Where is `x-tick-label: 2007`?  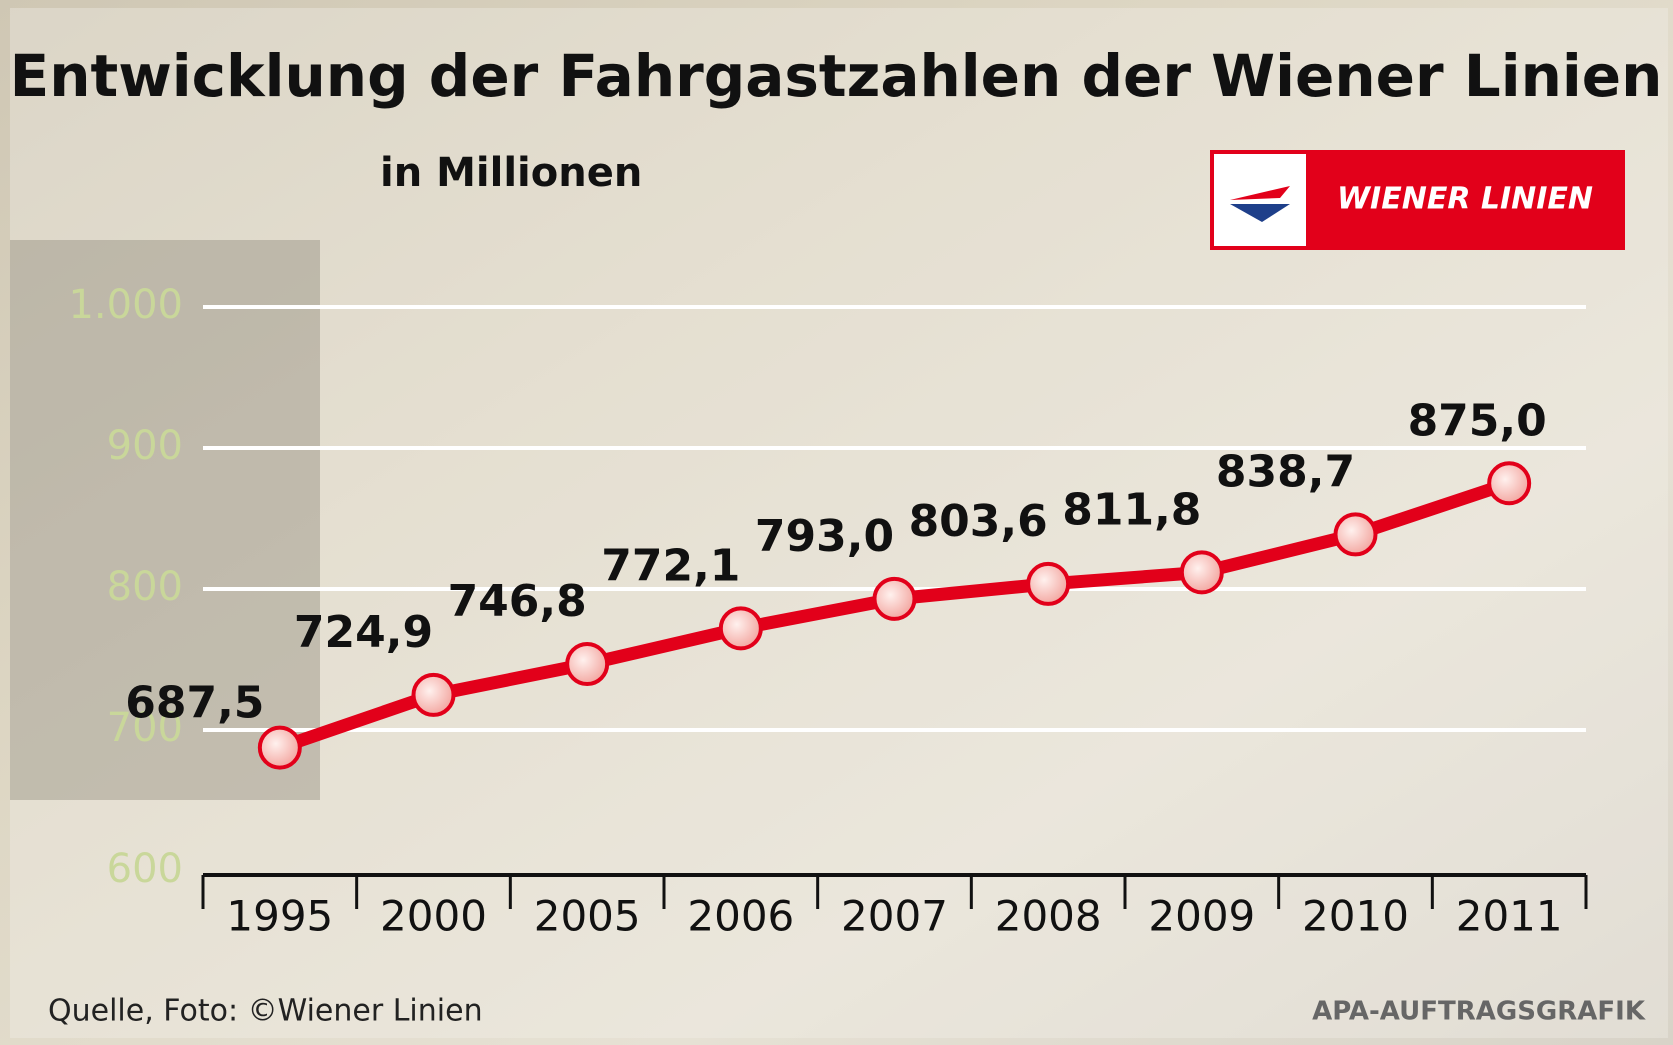 x-tick-label: 2007 is located at coordinates (894, 916).